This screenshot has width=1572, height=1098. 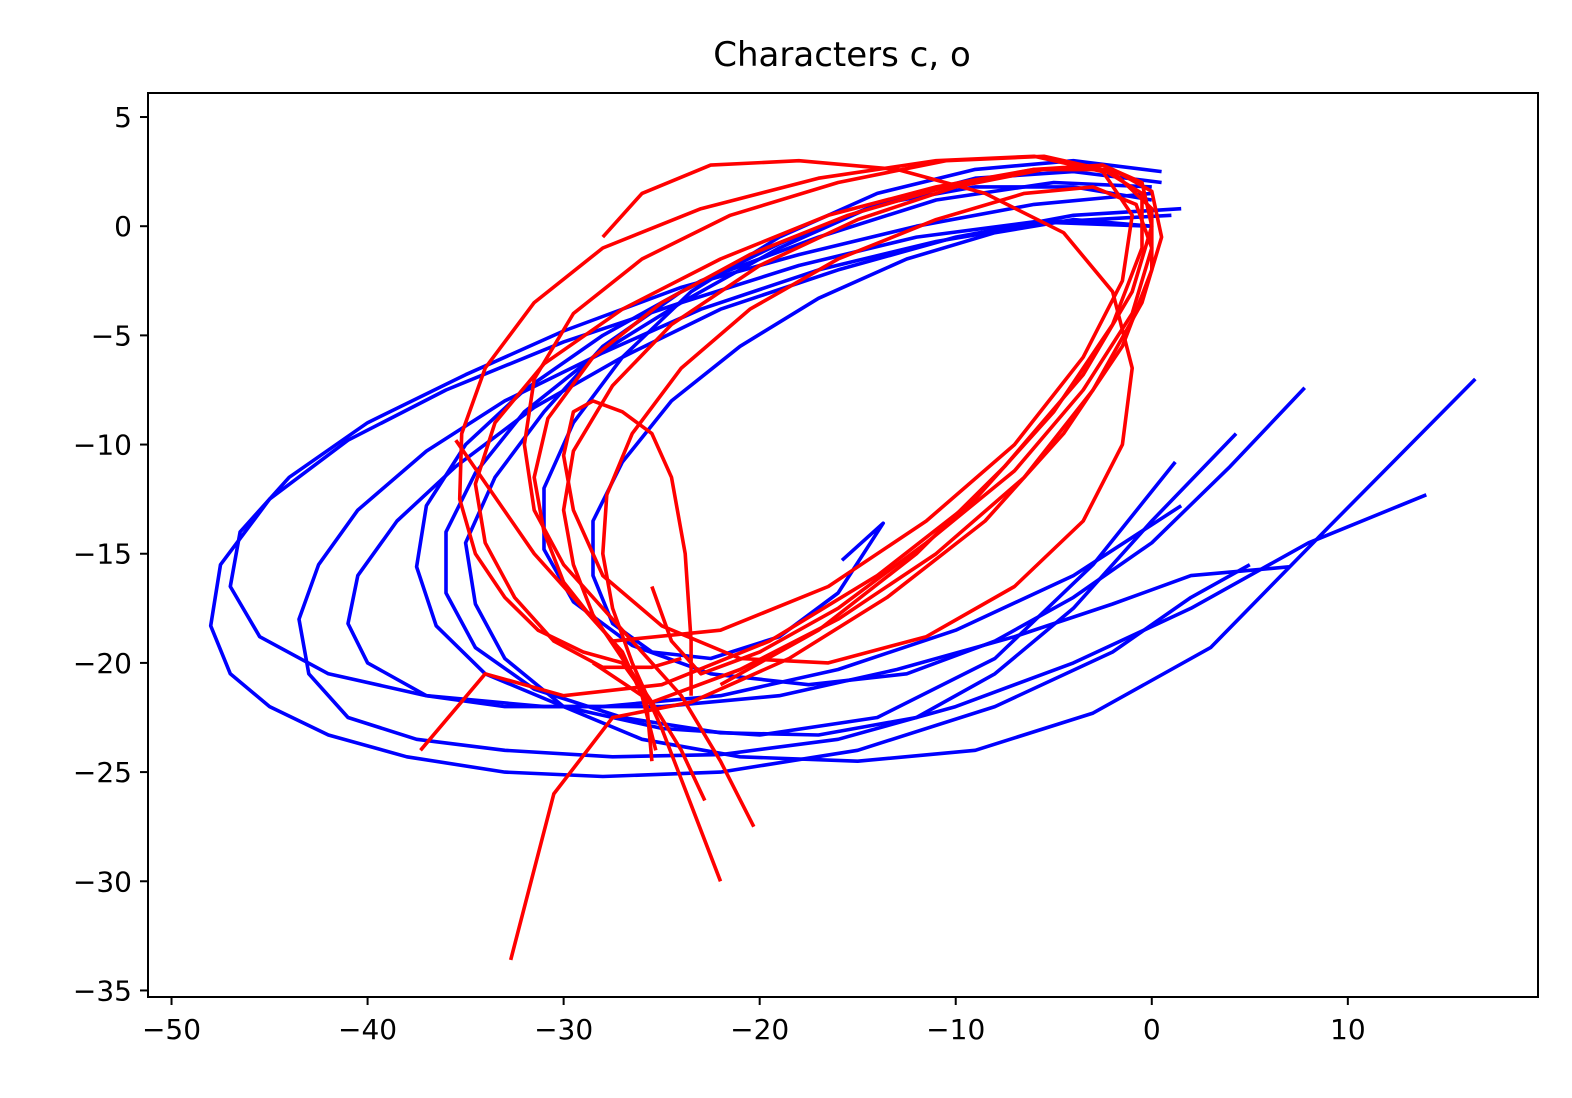 I want to click on x-tick-label: −30, so click(x=563, y=1029).